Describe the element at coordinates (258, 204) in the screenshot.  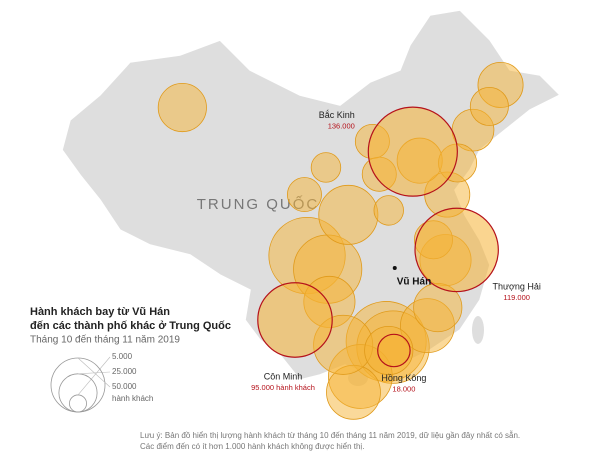
I see `country-label: TRUNG QUỐC` at that location.